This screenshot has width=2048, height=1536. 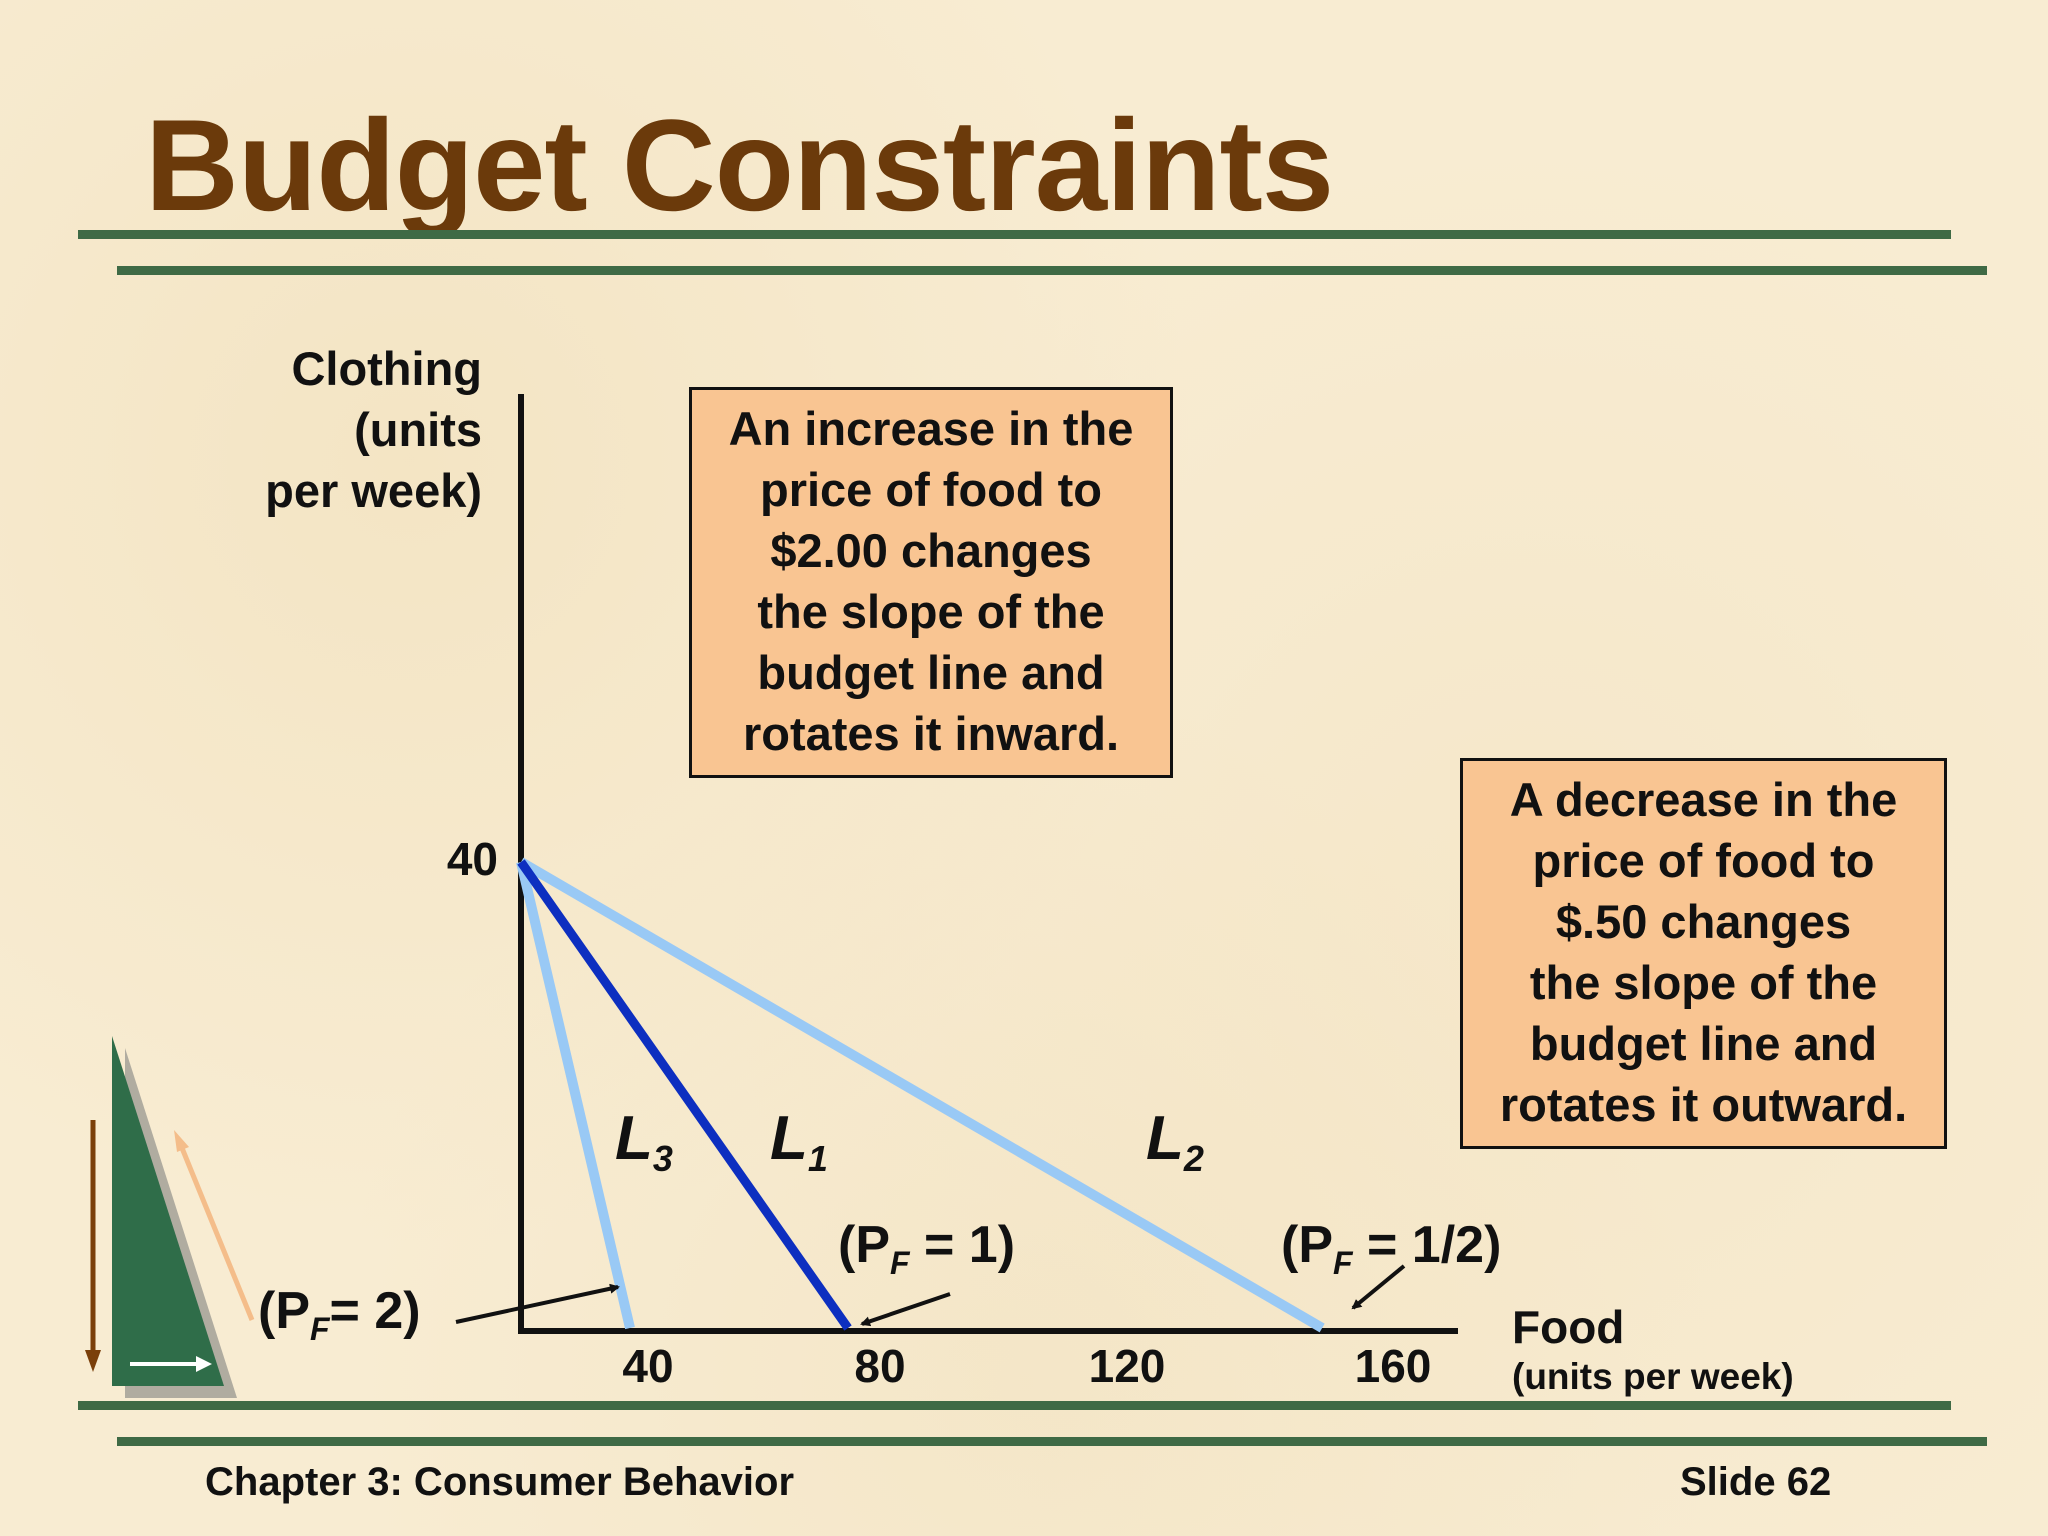 I want to click on series-label-l3: L3, so click(x=644, y=1141).